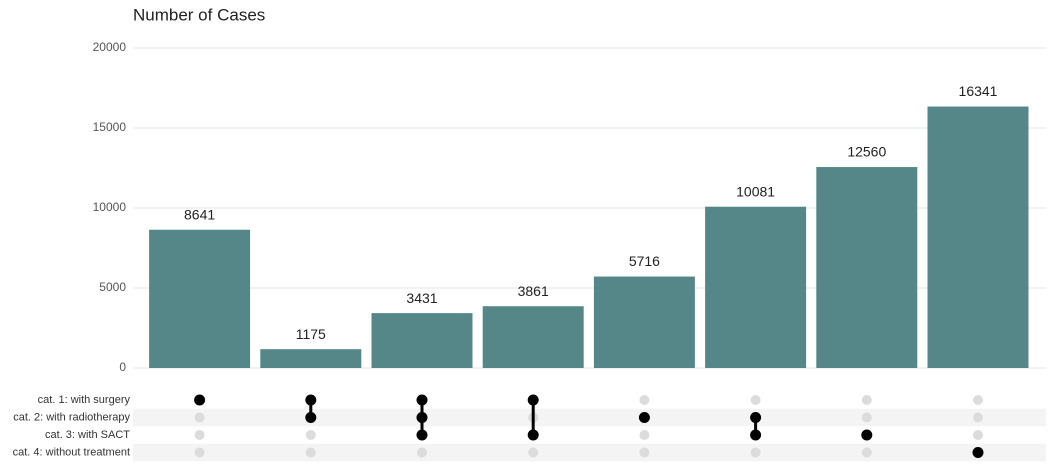 The image size is (1054, 474). I want to click on value-label: 12560, so click(866, 152).